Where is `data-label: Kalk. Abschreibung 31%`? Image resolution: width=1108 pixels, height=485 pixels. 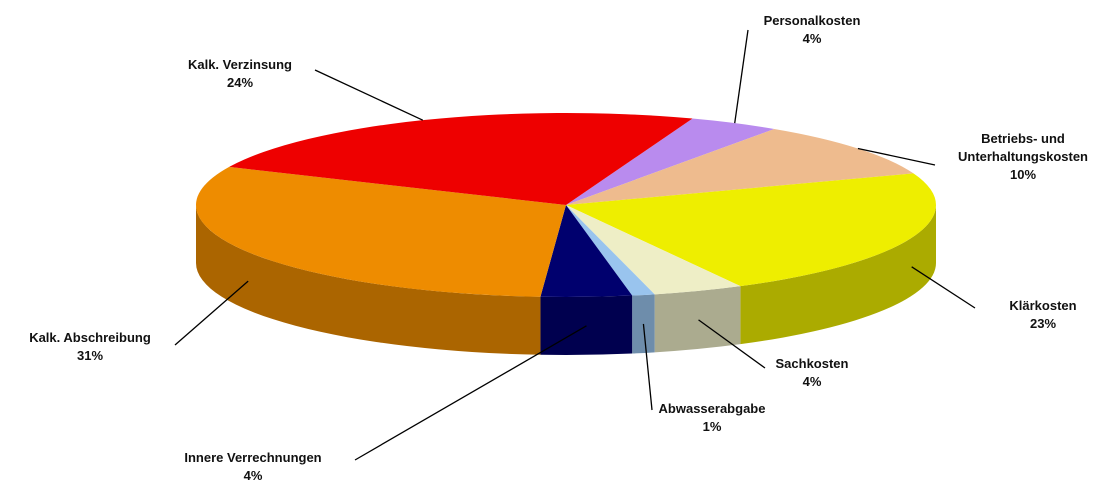 data-label: Kalk. Abschreibung 31% is located at coordinates (92, 347).